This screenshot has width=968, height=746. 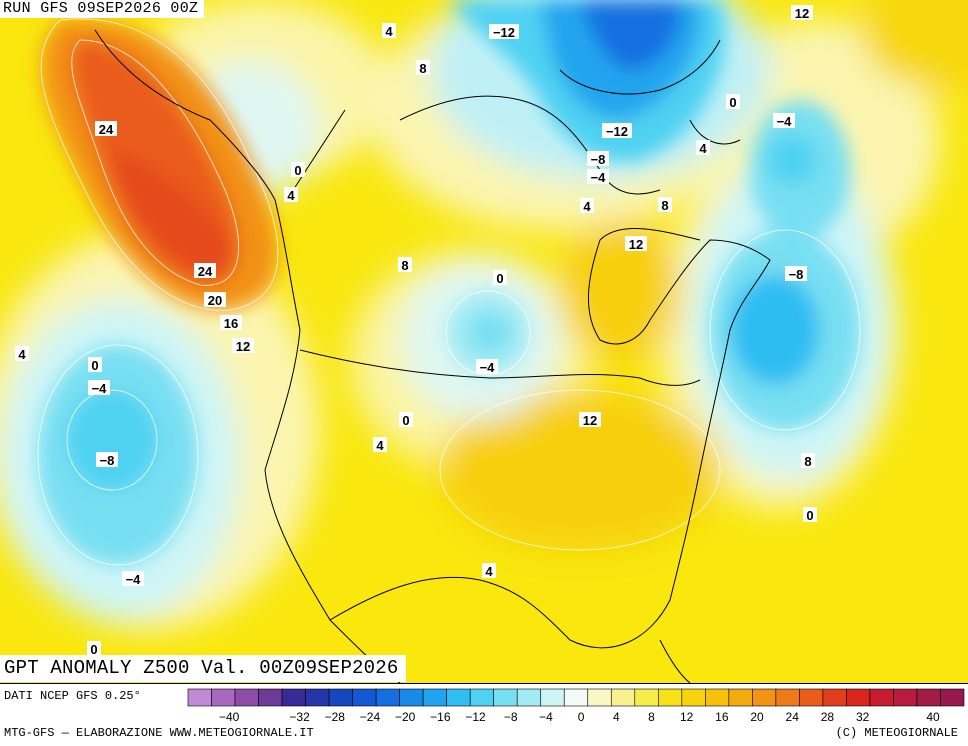 What do you see at coordinates (72, 696) in the screenshot?
I see `data-source-label: DATI NCEP GFS 0.25°` at bounding box center [72, 696].